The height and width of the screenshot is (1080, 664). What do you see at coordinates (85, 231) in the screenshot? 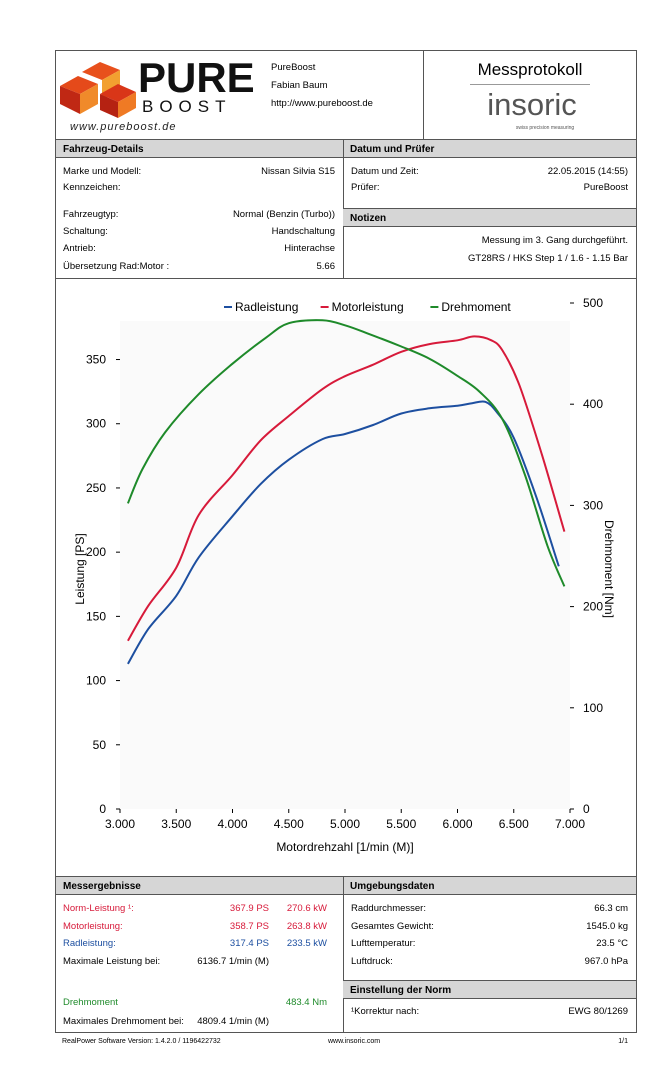
I see `vehicle-label: Schaltung:` at bounding box center [85, 231].